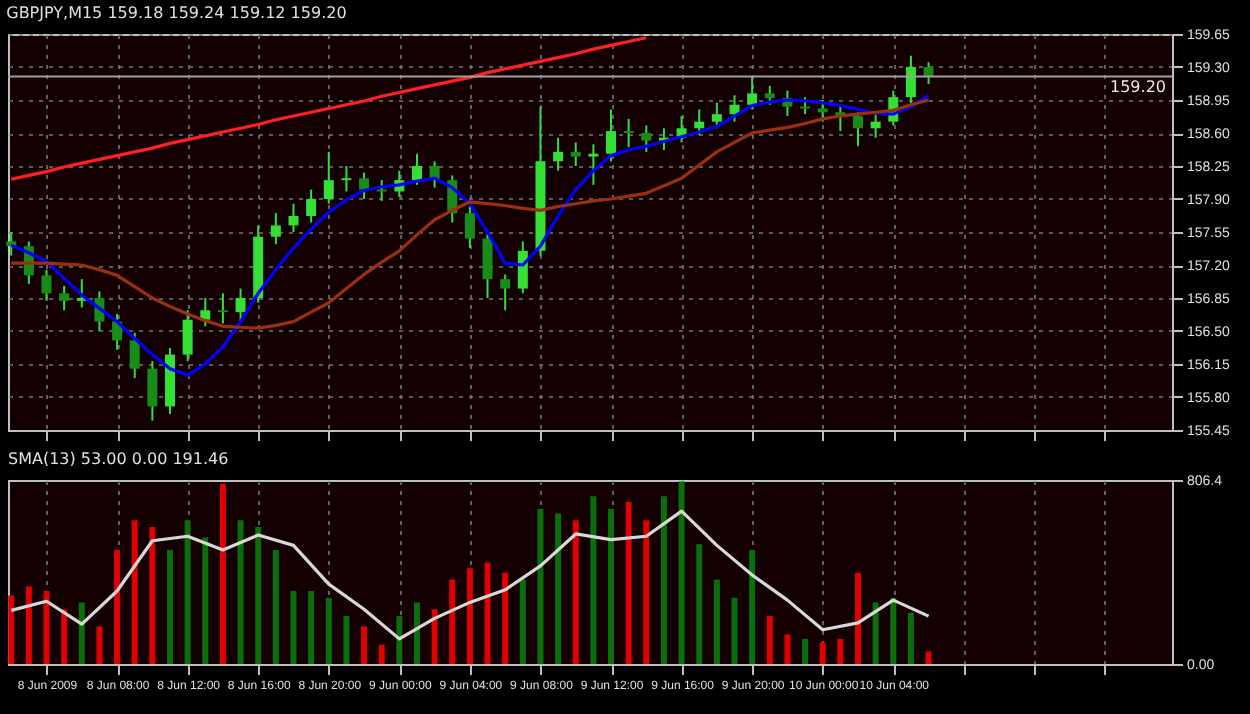 The width and height of the screenshot is (1250, 714). Describe the element at coordinates (118, 459) in the screenshot. I see `chart-title: SMA(13) 53.00 0.00 191.46` at that location.